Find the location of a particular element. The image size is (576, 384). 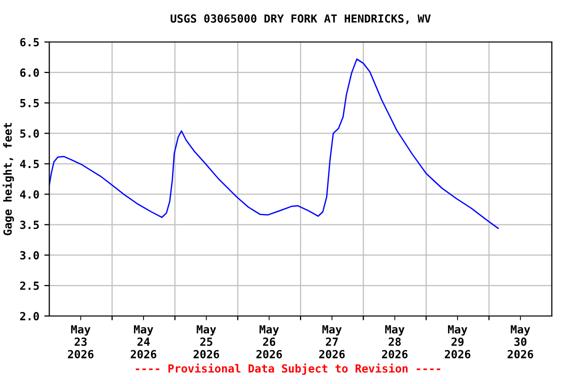

y-axis-title: Gage height, feet is located at coordinates (8, 179).